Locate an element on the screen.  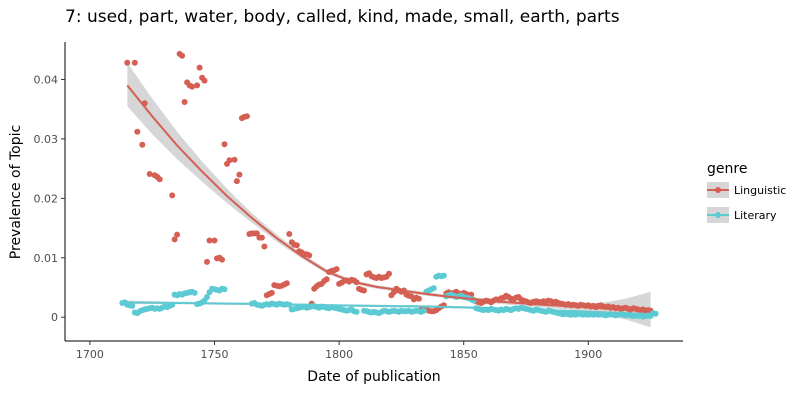
y-tick-label: 0 is located at coordinates (54, 317).